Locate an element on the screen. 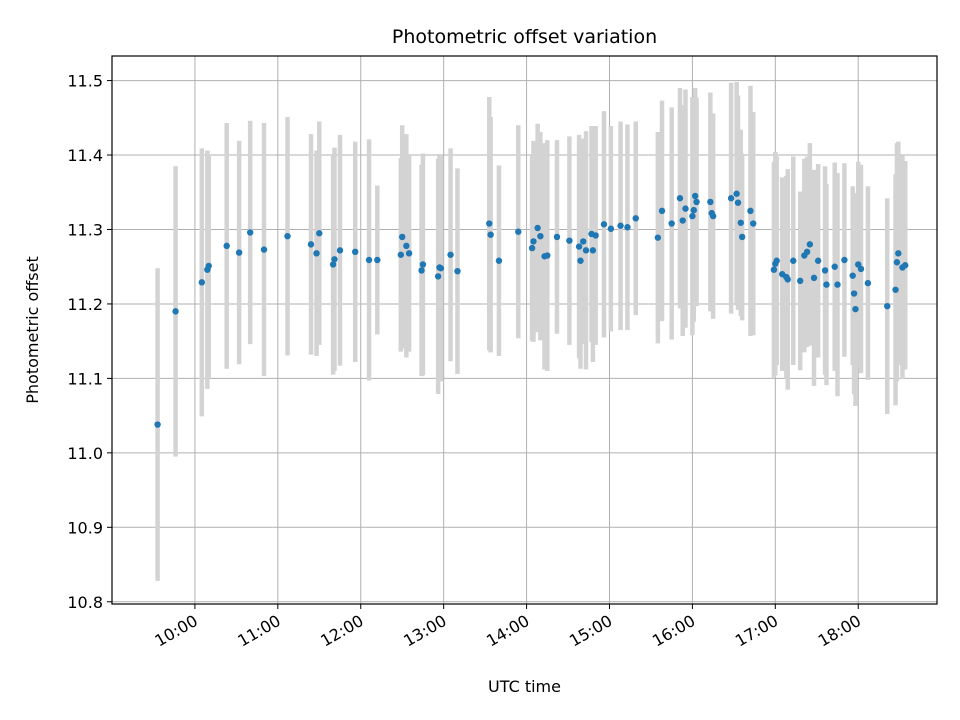  x-axis-label: UTC time is located at coordinates (524, 686).